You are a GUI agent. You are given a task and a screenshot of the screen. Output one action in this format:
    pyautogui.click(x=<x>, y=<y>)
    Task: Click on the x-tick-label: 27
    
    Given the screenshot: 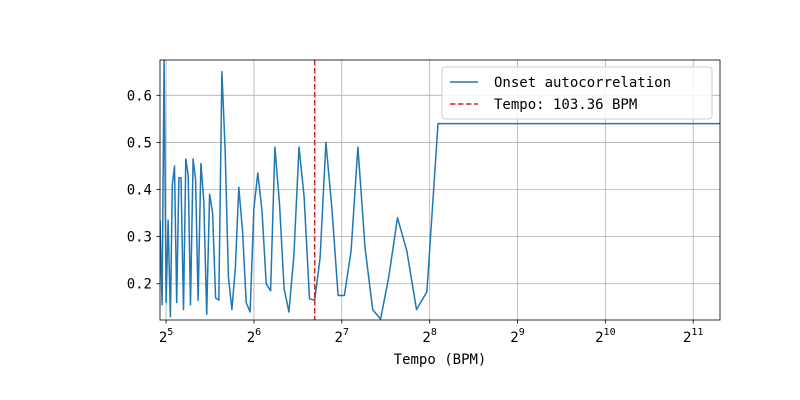 What is the action you would take?
    pyautogui.click(x=342, y=336)
    